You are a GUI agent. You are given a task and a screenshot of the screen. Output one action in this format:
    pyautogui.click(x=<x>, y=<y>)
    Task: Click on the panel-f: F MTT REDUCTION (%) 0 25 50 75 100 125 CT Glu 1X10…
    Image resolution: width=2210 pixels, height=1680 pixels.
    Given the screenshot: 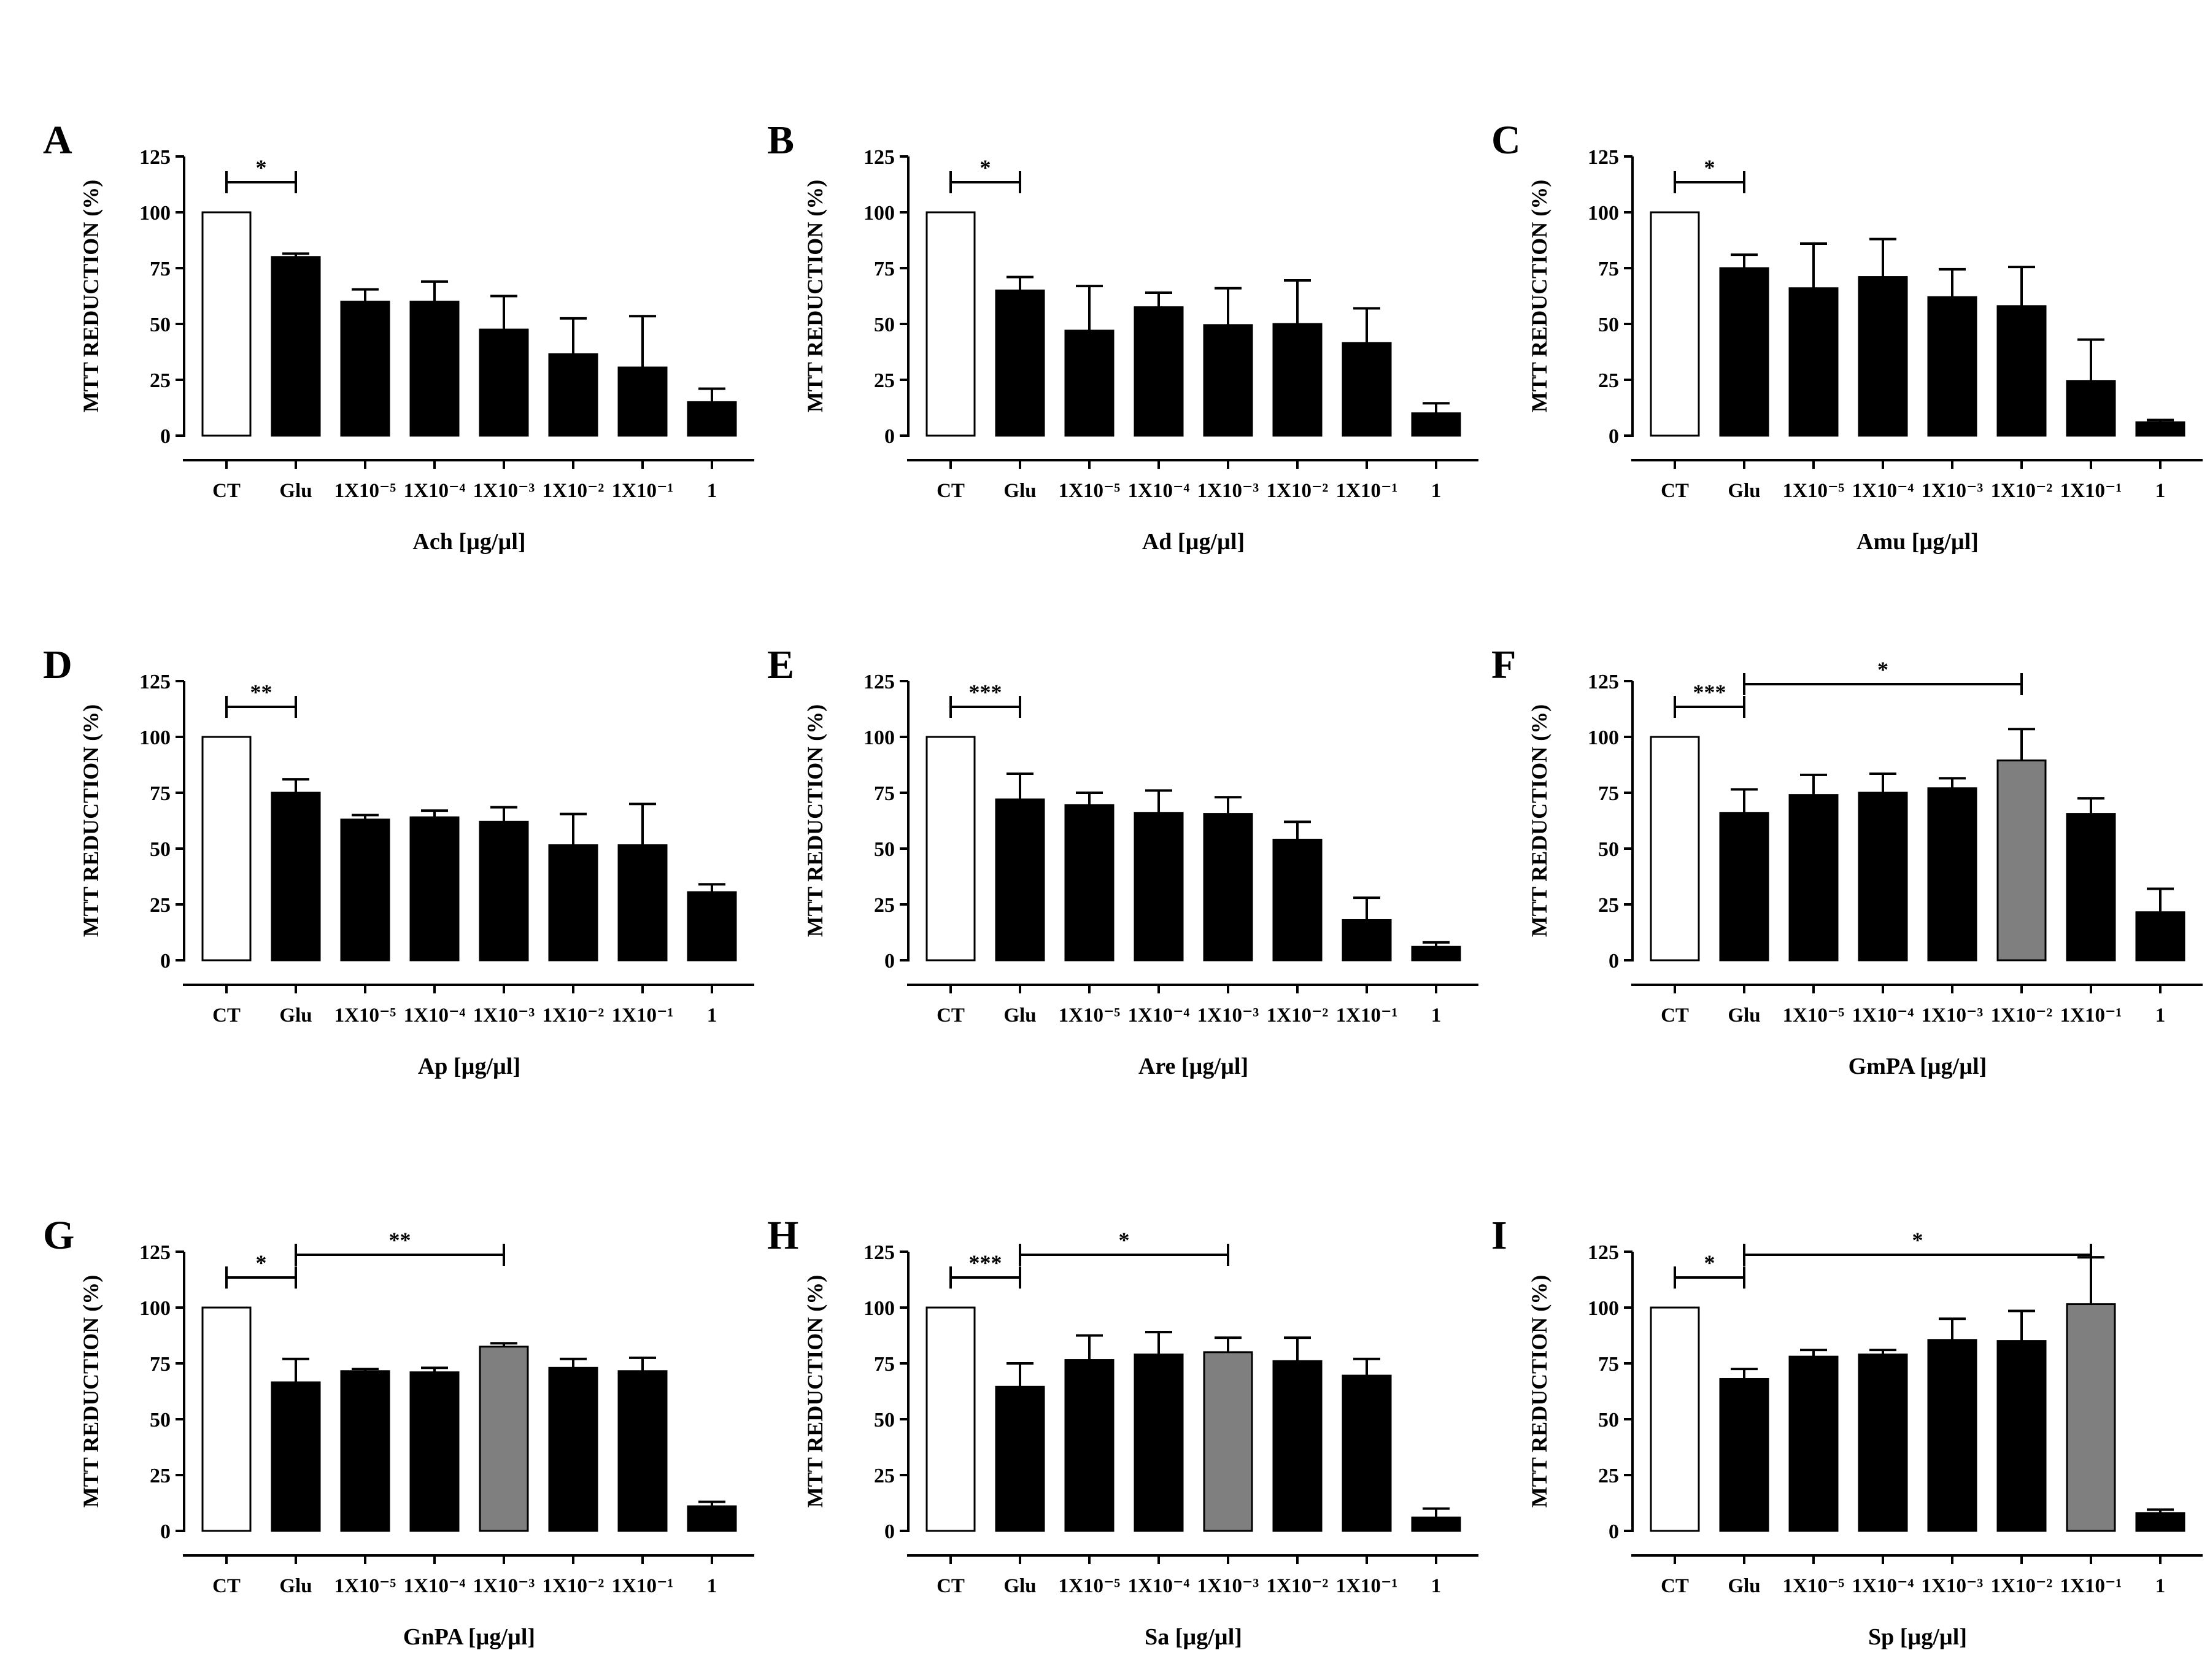 What is the action you would take?
    pyautogui.click(x=1847, y=860)
    